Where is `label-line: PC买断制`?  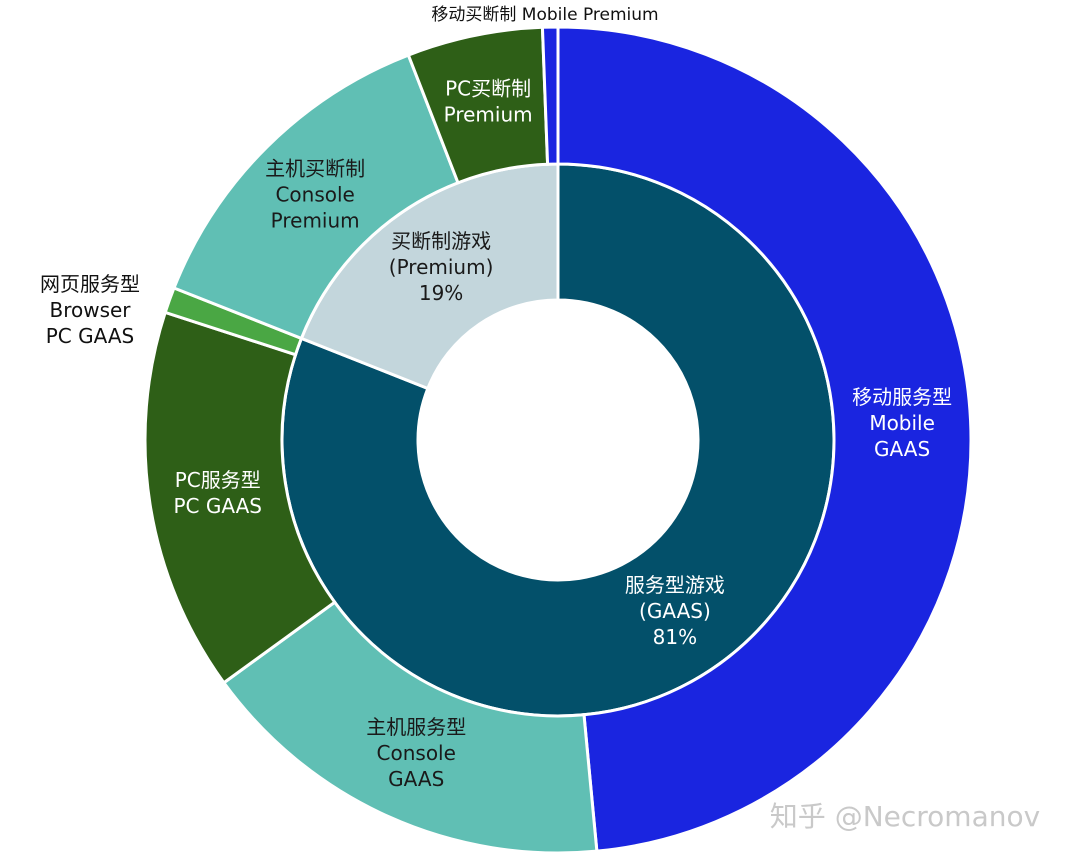
label-line: PC买断制 is located at coordinates (488, 88).